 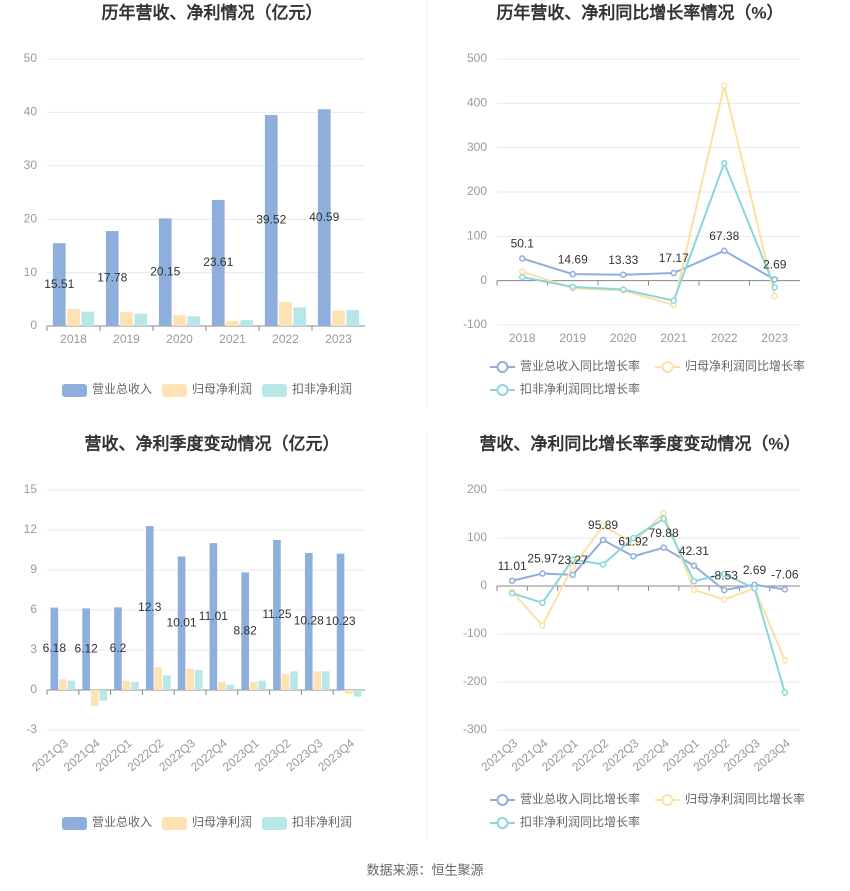 What do you see at coordinates (165, 271) in the screenshot?
I see `data-label: 20.15` at bounding box center [165, 271].